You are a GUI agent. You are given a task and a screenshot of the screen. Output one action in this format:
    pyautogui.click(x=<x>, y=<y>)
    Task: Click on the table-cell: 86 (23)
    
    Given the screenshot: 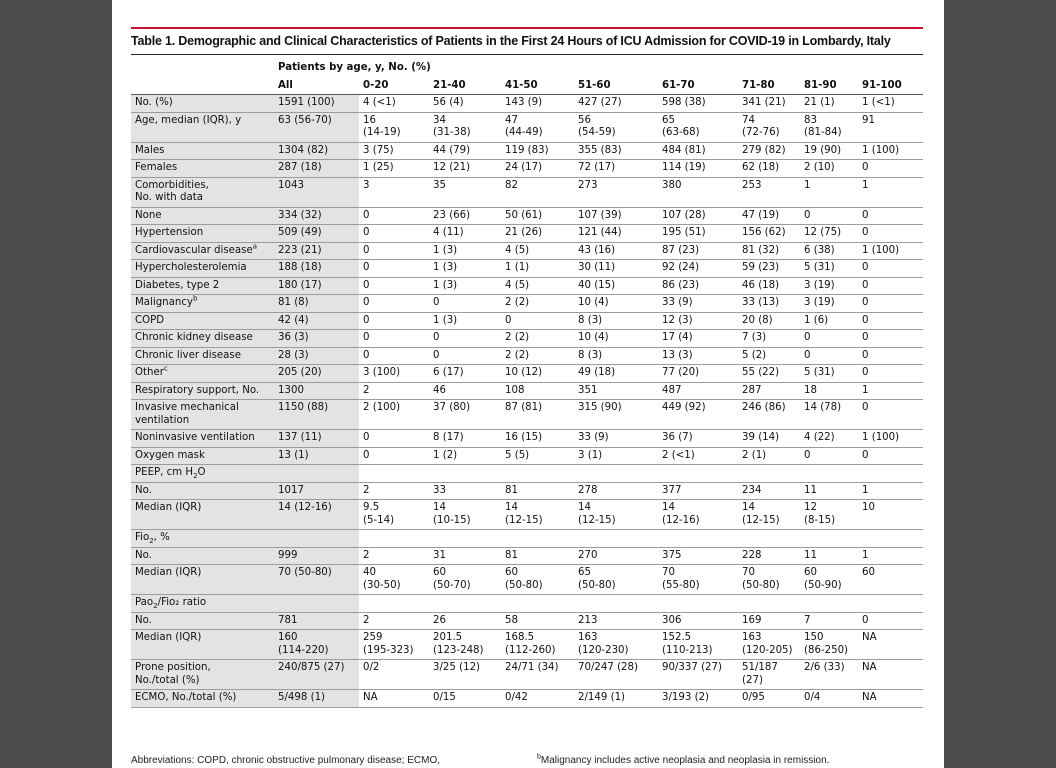 What is the action you would take?
    pyautogui.click(x=698, y=286)
    